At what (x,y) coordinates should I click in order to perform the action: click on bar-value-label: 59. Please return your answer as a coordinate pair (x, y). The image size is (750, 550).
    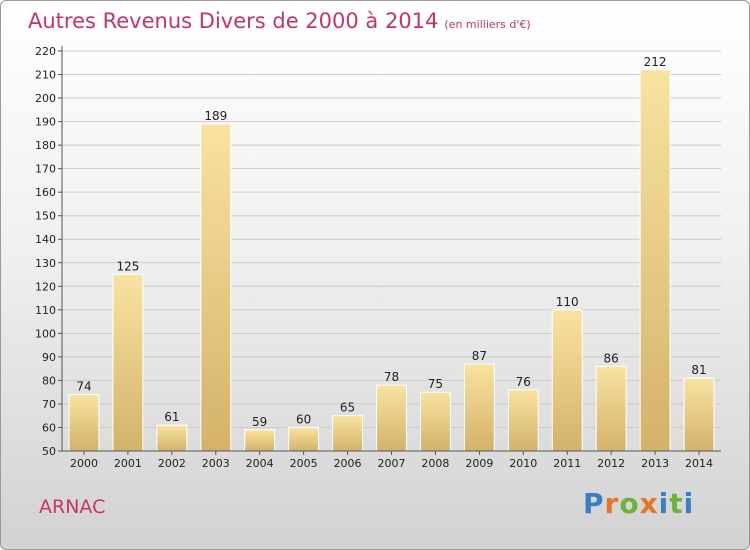
    Looking at the image, I should click on (259, 422).